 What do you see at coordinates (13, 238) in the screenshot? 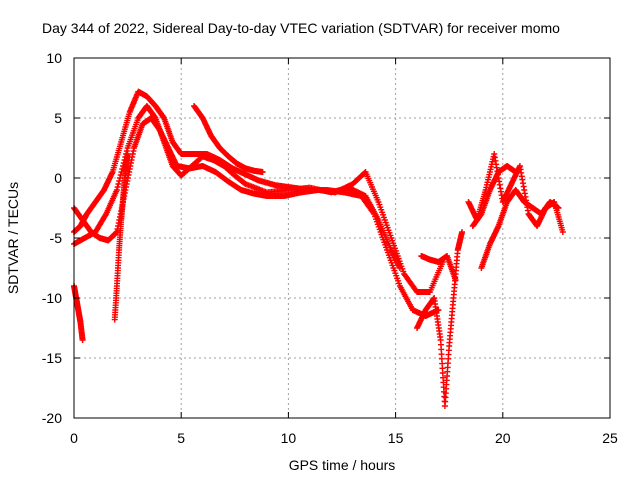
I see `y-axis-label: SDTVAR / TECUs` at bounding box center [13, 238].